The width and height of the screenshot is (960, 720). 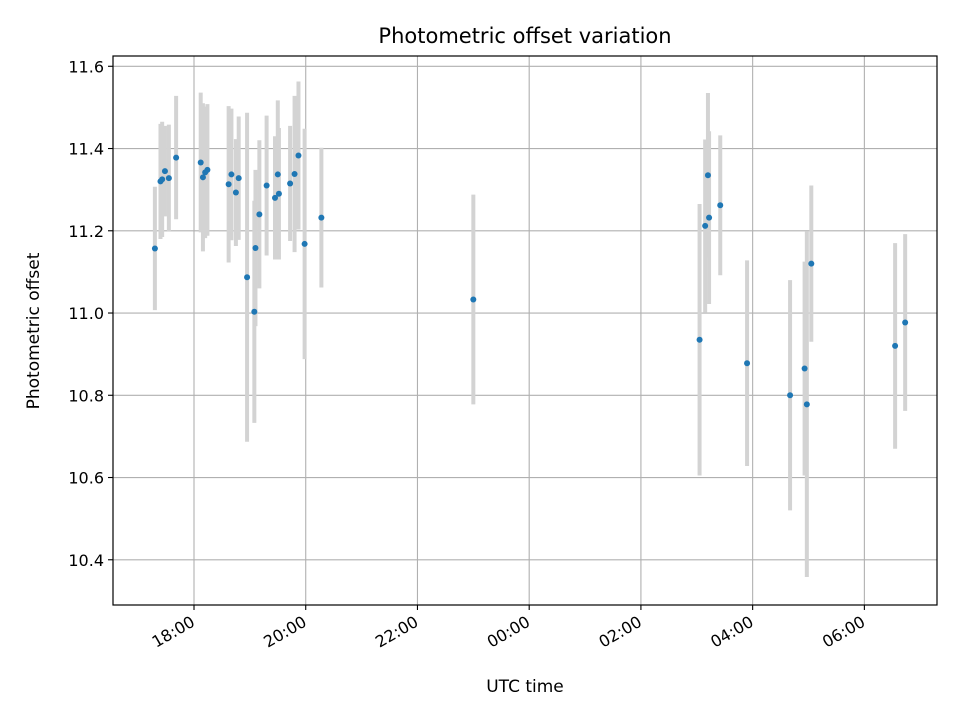 I want to click on y-axis-ticks: 10.4 10.6 10.8 11.0 11.2 11.4 11.6, so click(x=90, y=313).